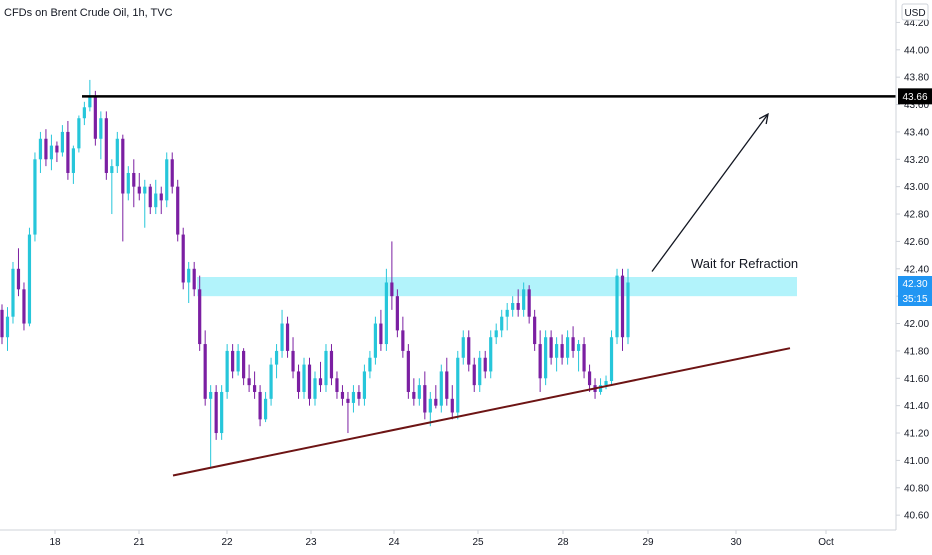 This screenshot has height=555, width=932. I want to click on time-axis: 18 21 22 23 24 25 28 29 30 Oct, so click(441, 539).